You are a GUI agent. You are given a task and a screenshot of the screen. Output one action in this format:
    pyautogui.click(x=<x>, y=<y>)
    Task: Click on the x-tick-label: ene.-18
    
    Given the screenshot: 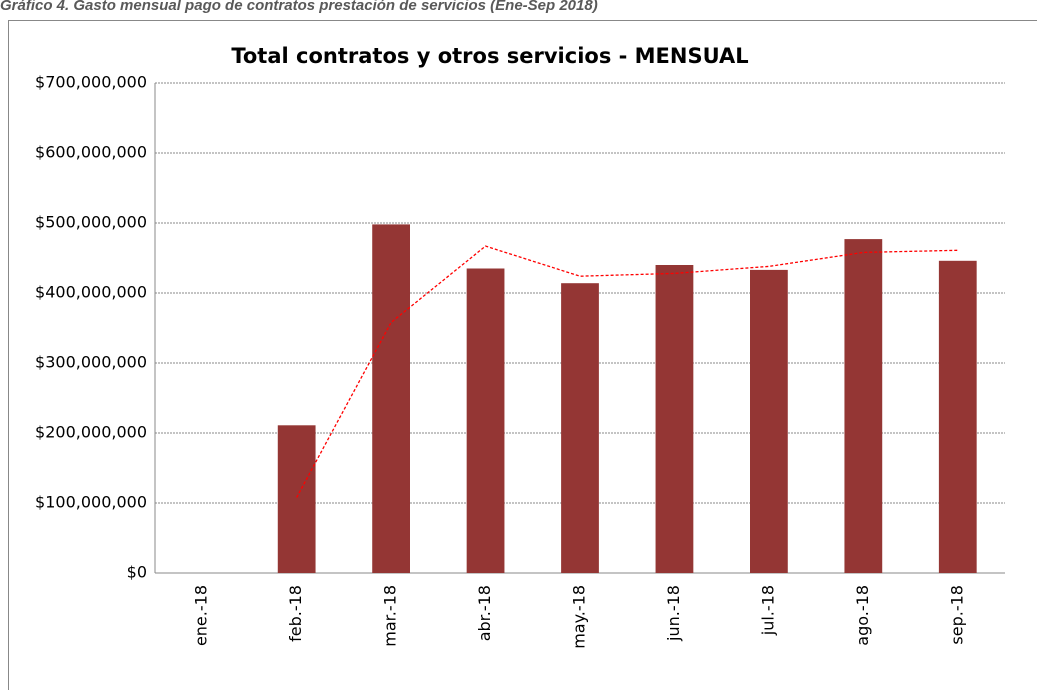 What is the action you would take?
    pyautogui.click(x=201, y=615)
    